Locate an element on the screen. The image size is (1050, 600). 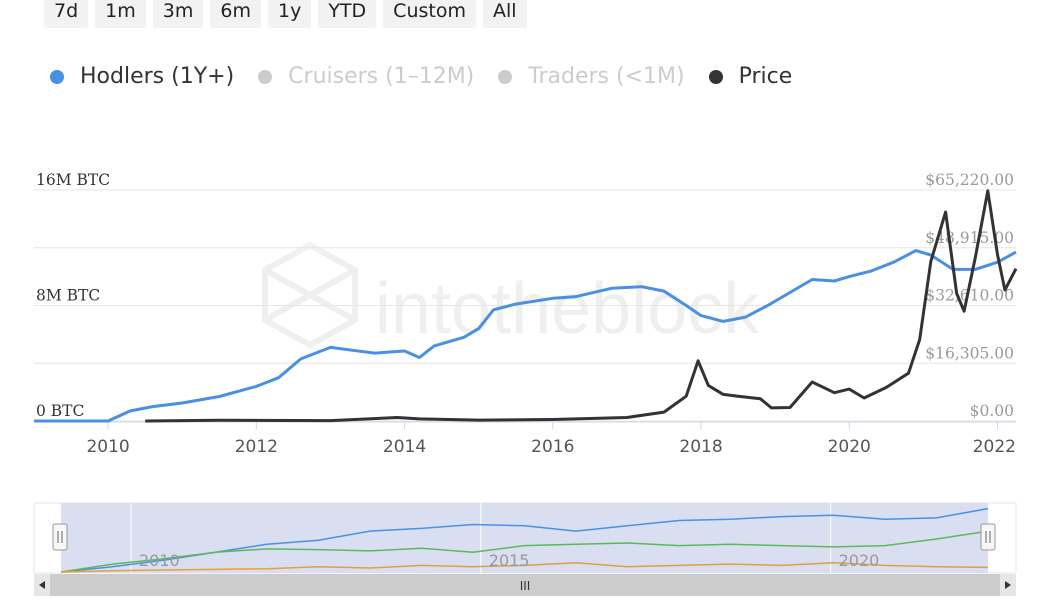
left-axis: 0 BTC 8M BTC 16M BTC is located at coordinates (73, 295).